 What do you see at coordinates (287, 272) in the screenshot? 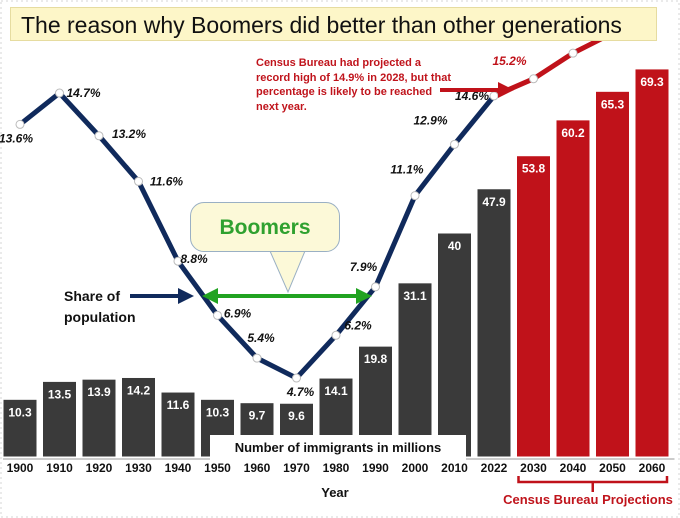
I see `boomers-callout-pointer` at bounding box center [287, 272].